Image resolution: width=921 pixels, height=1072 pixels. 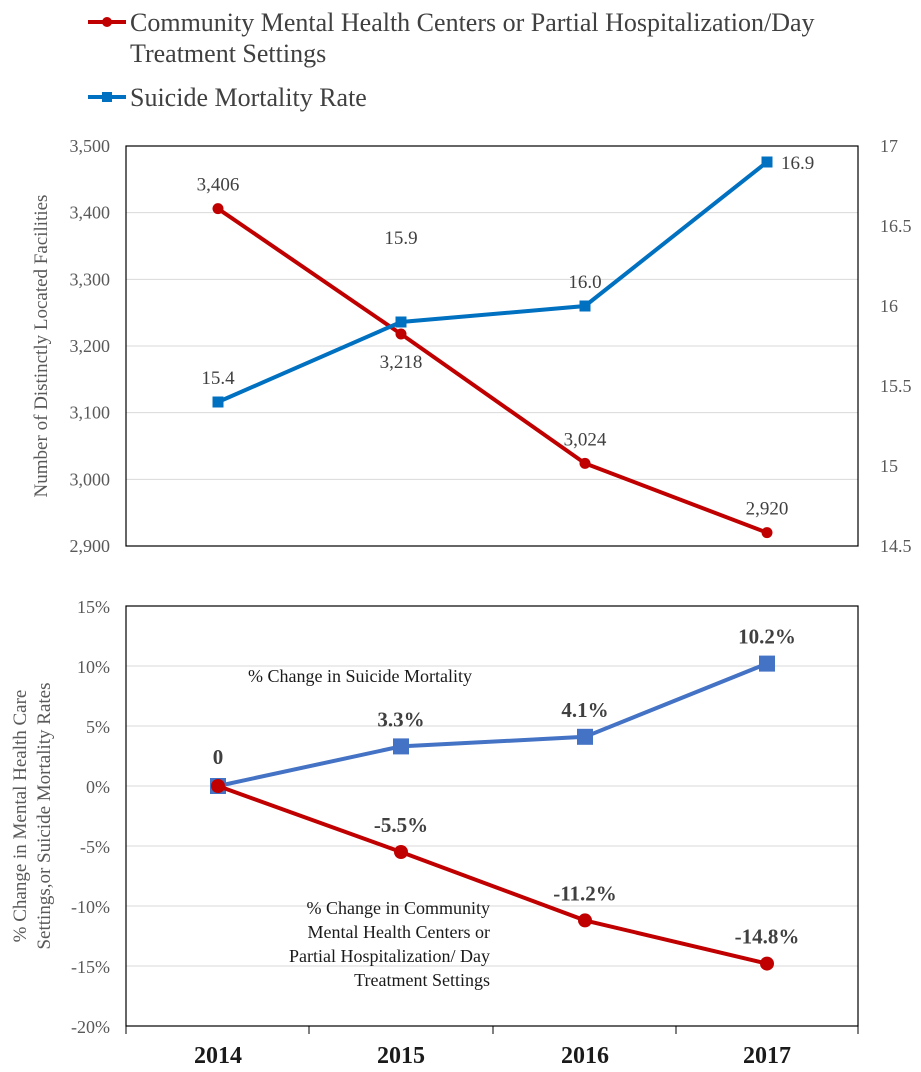 I want to click on top-right-axis: 14.5 15 15.5 16 16.5 17, so click(x=896, y=346).